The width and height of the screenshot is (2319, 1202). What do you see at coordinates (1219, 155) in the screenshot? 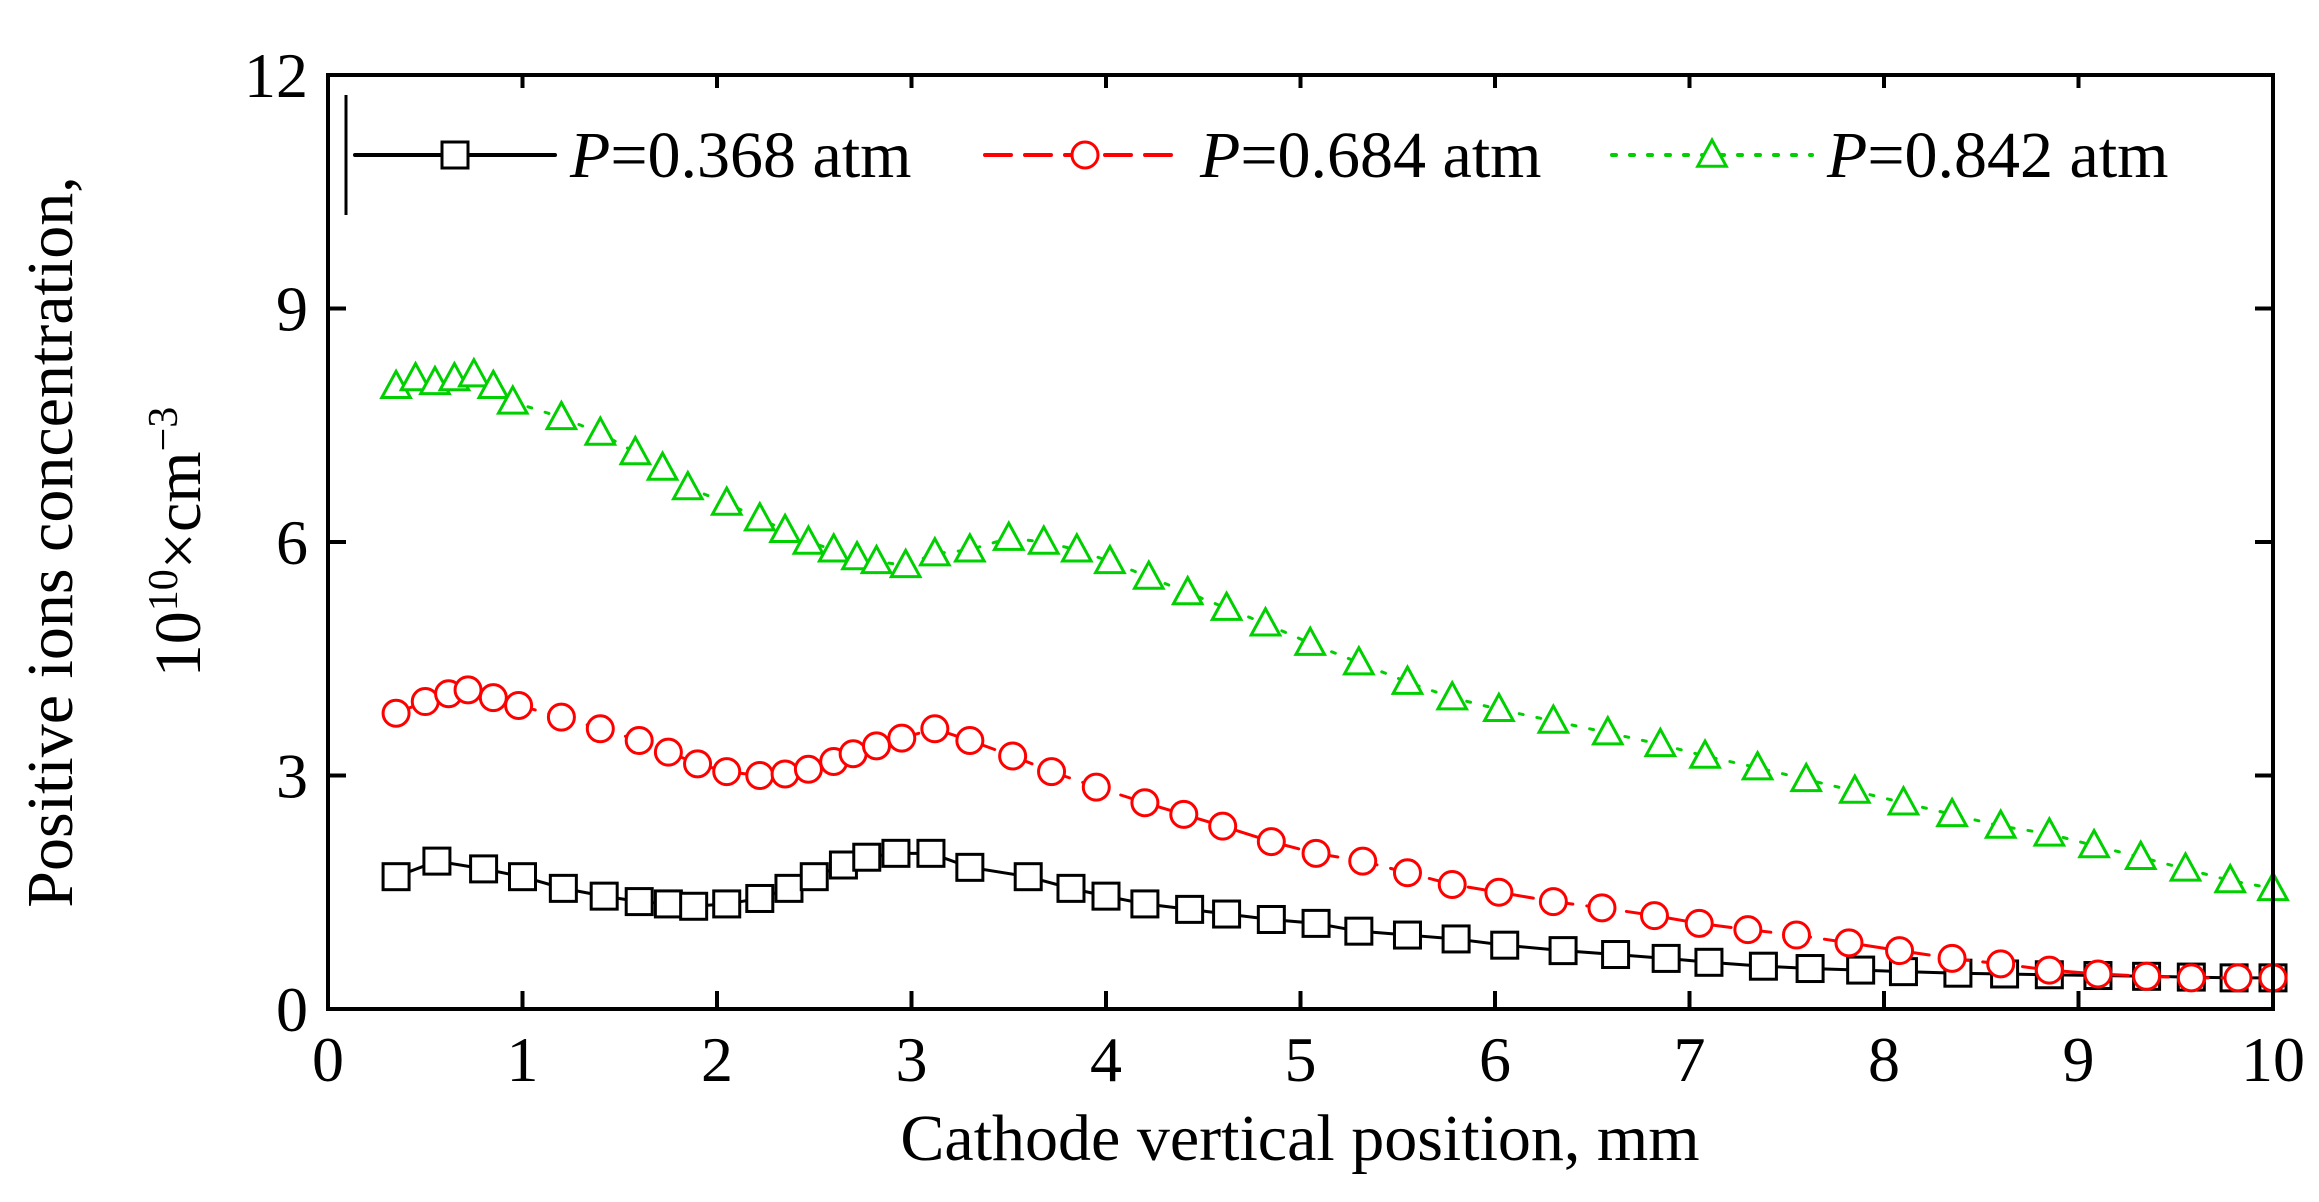
I see `legend-var-2: P` at bounding box center [1219, 155].